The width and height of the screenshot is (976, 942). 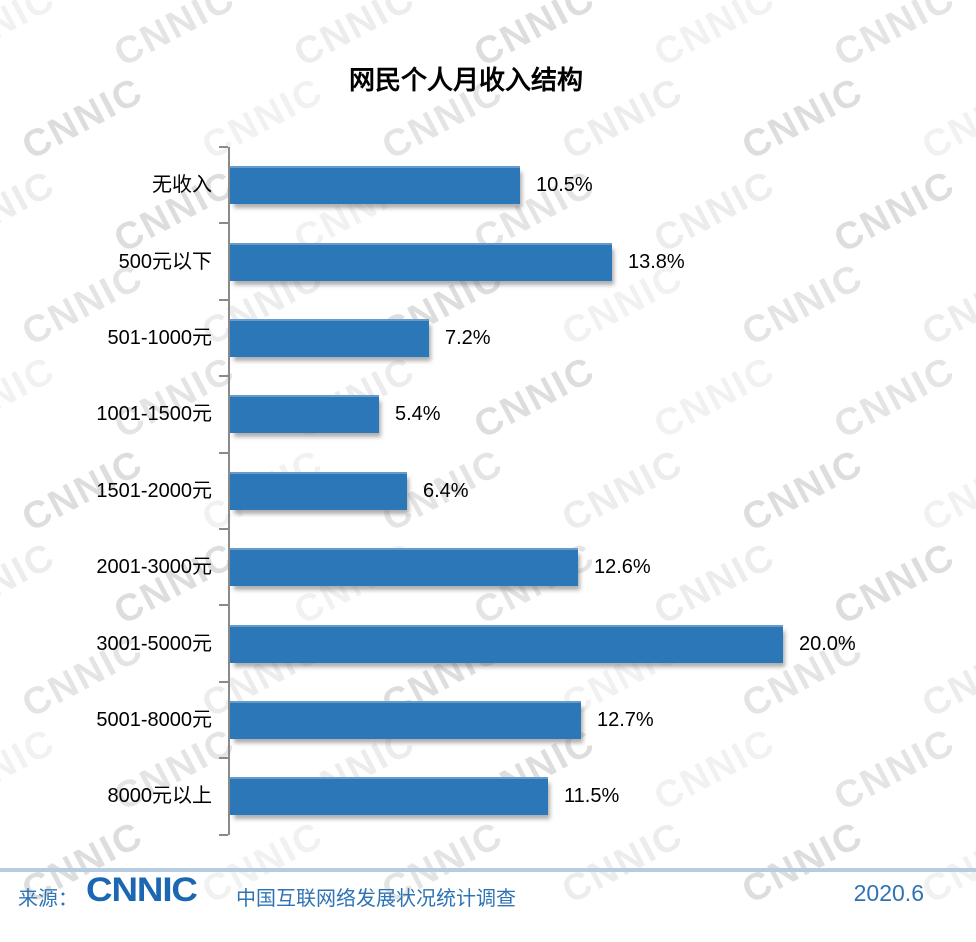 I want to click on report-date: 2020.6, so click(x=888, y=893).